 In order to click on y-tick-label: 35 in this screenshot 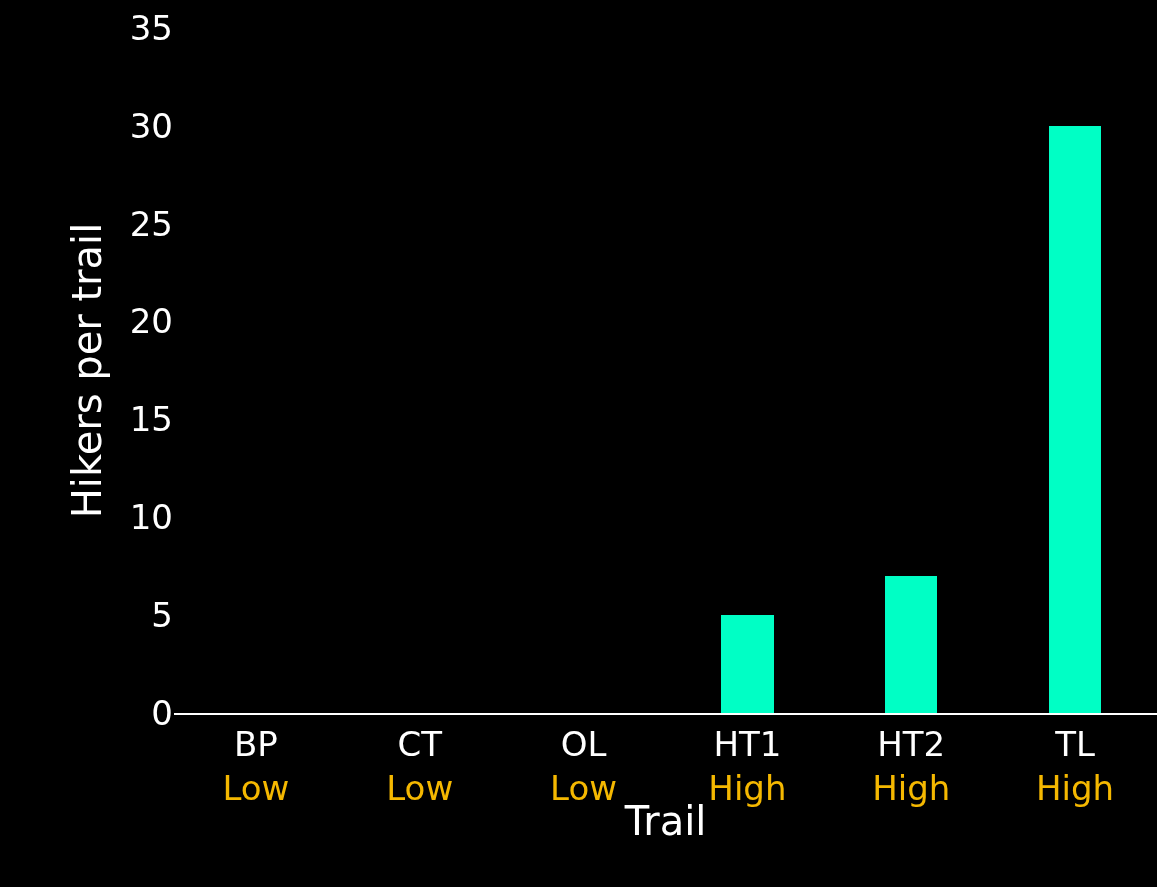, I will do `click(151, 27)`.